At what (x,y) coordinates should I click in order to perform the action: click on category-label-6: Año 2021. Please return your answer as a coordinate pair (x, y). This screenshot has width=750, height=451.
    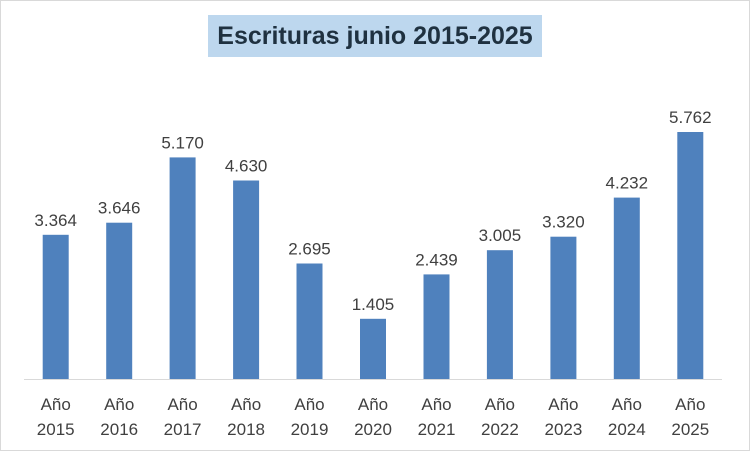
    Looking at the image, I should click on (437, 417).